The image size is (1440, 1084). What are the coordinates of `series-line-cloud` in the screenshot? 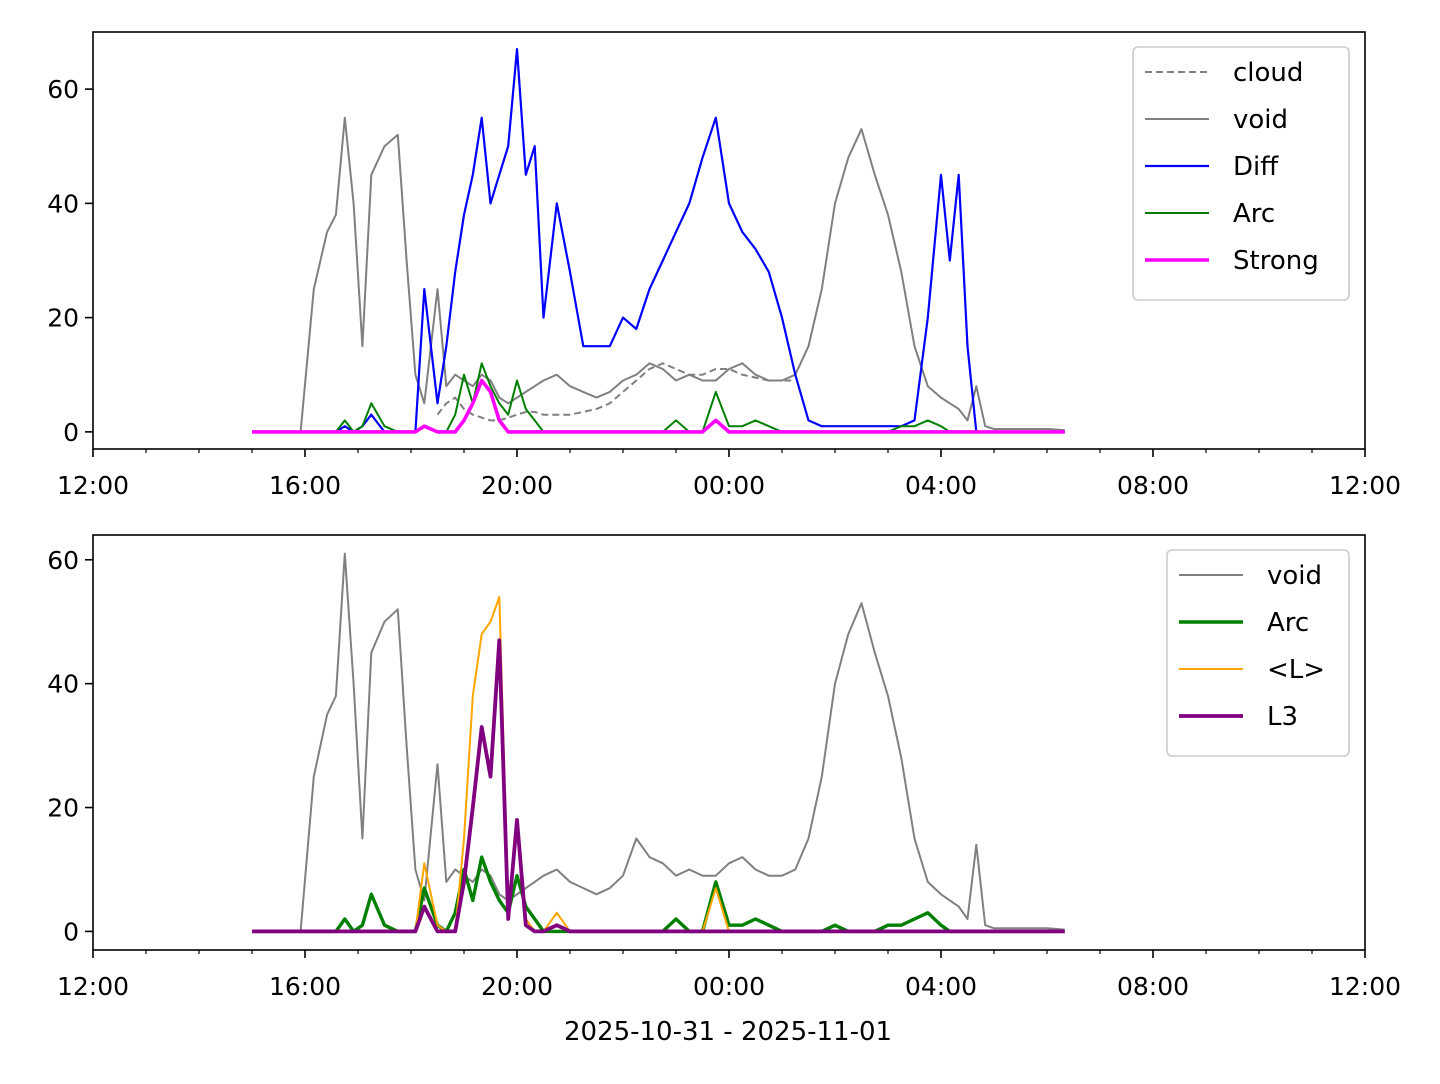 It's located at (616, 392).